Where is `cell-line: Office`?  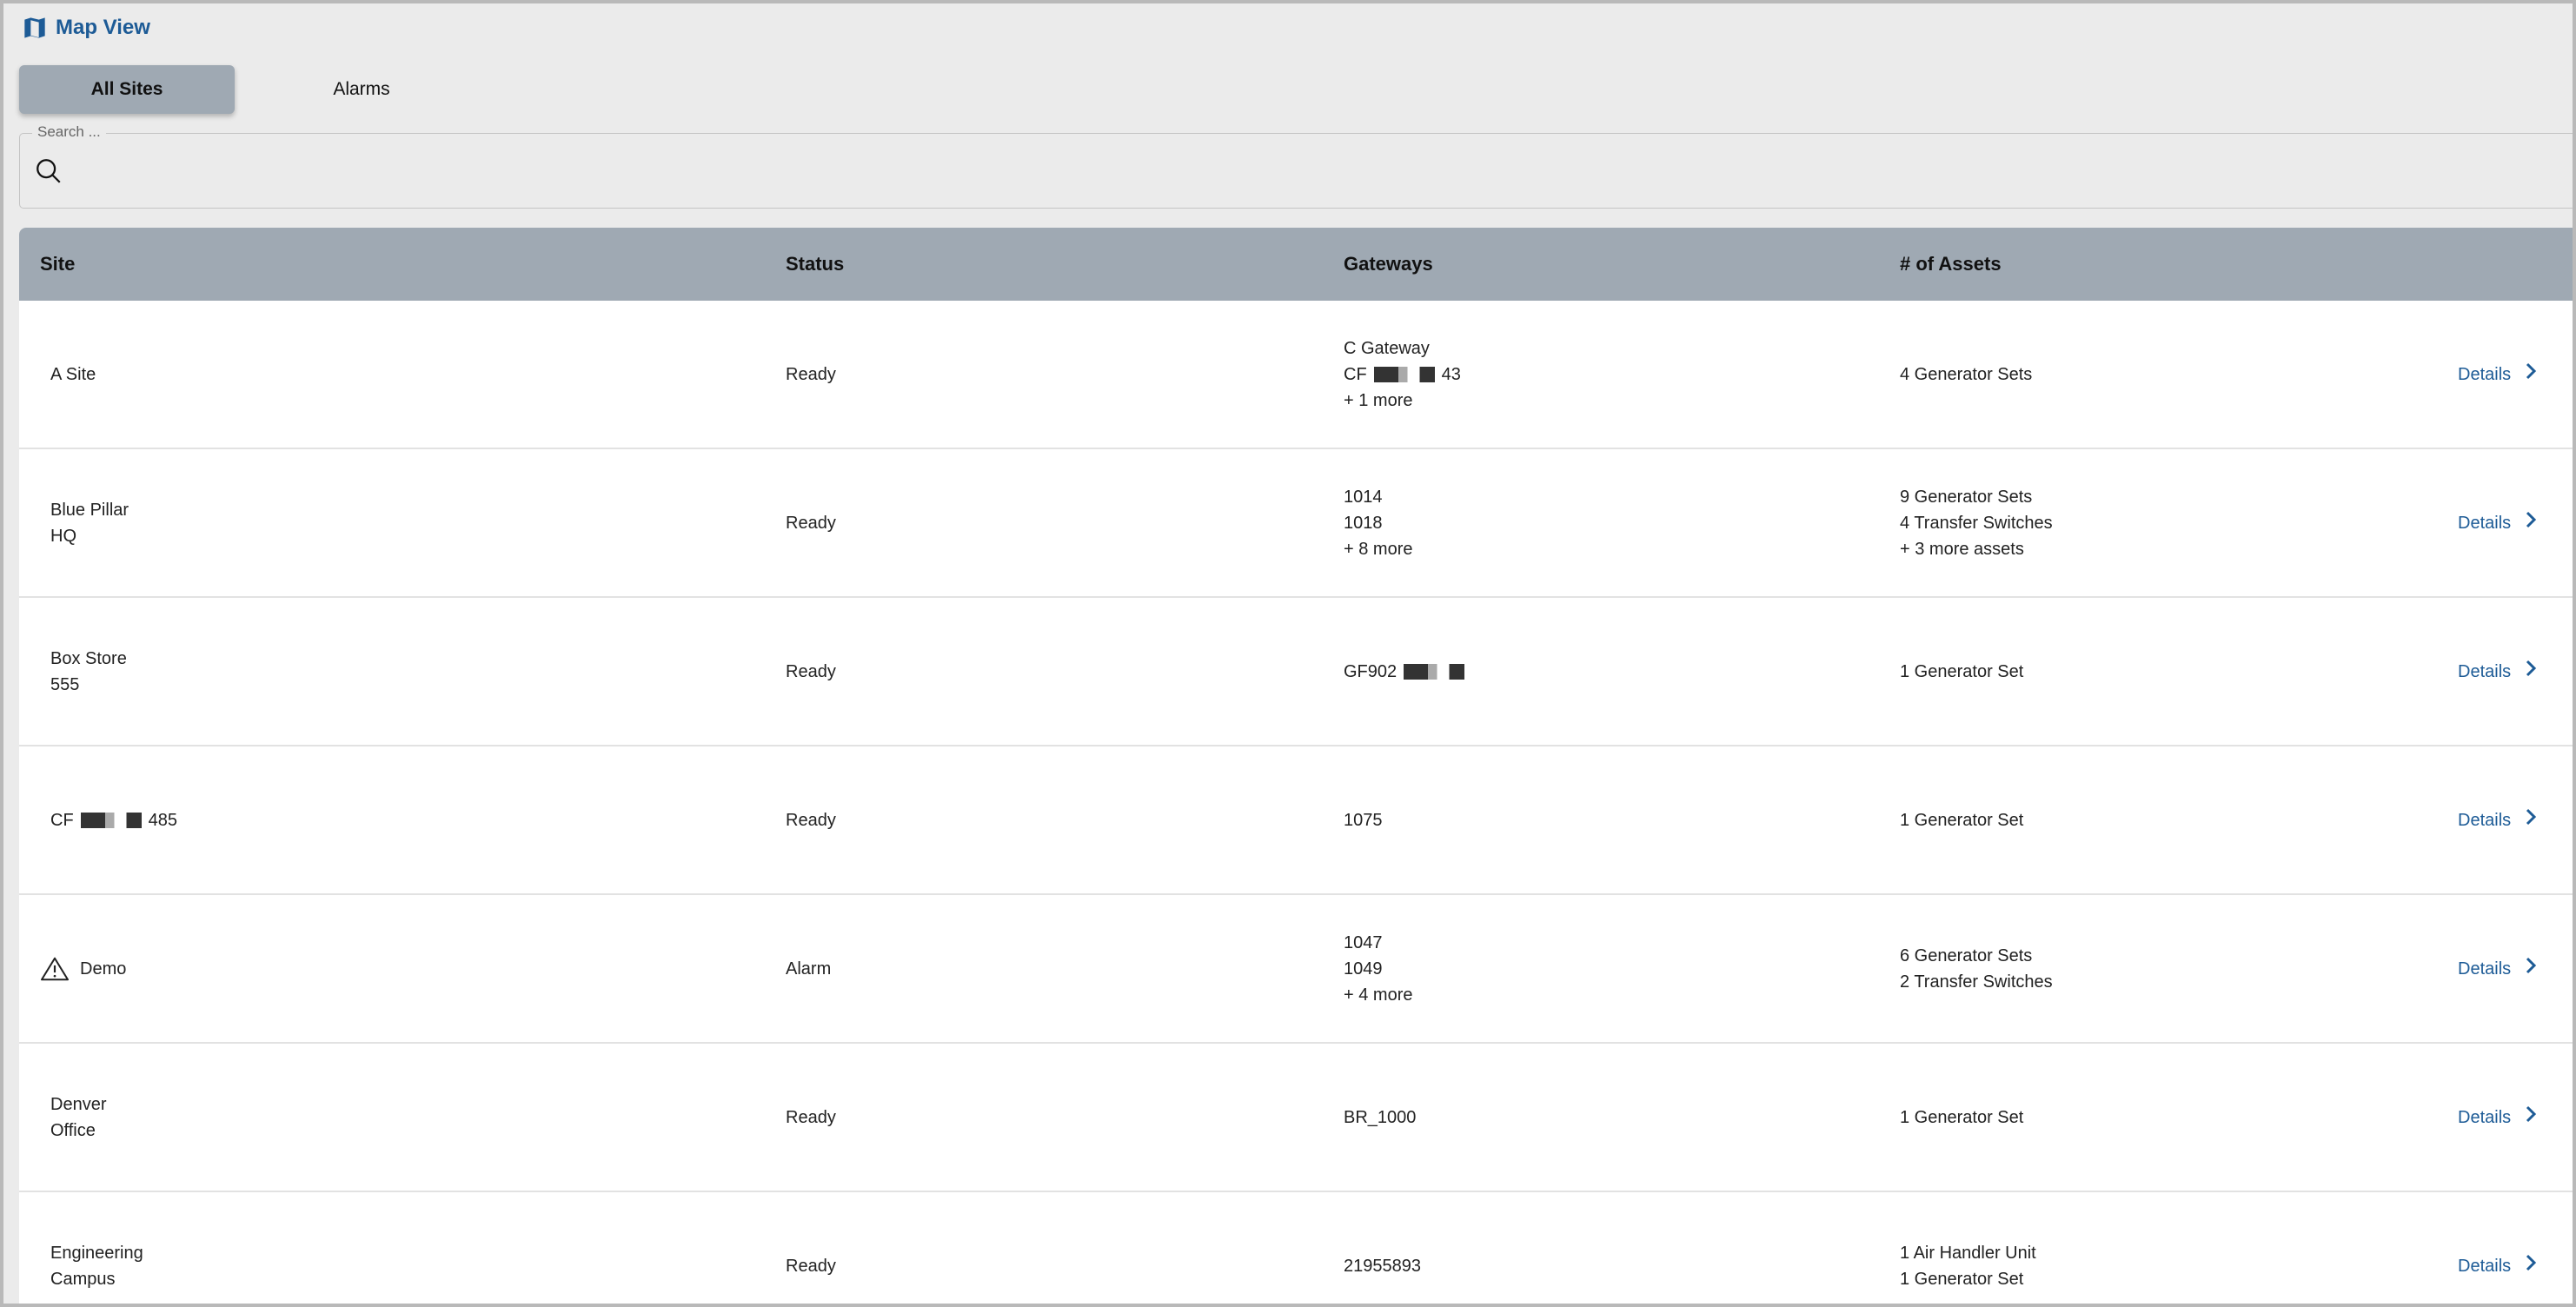
cell-line: Office is located at coordinates (73, 1130).